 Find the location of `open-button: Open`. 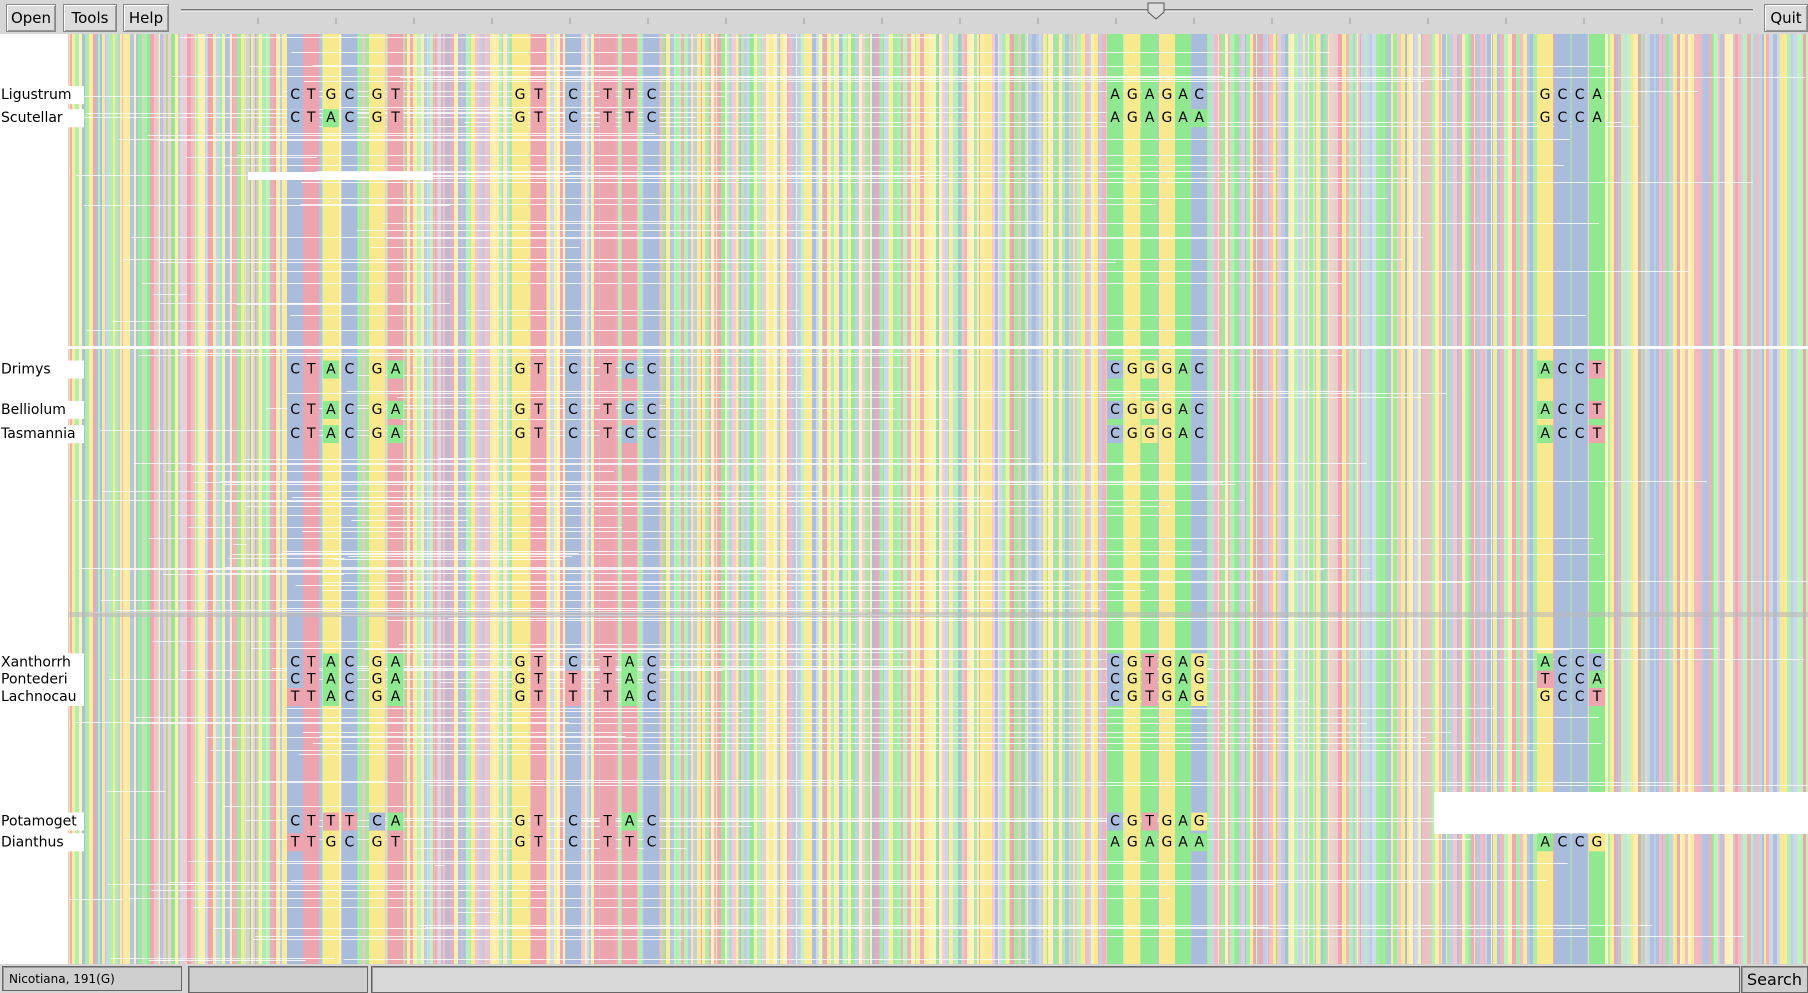

open-button: Open is located at coordinates (31, 18).